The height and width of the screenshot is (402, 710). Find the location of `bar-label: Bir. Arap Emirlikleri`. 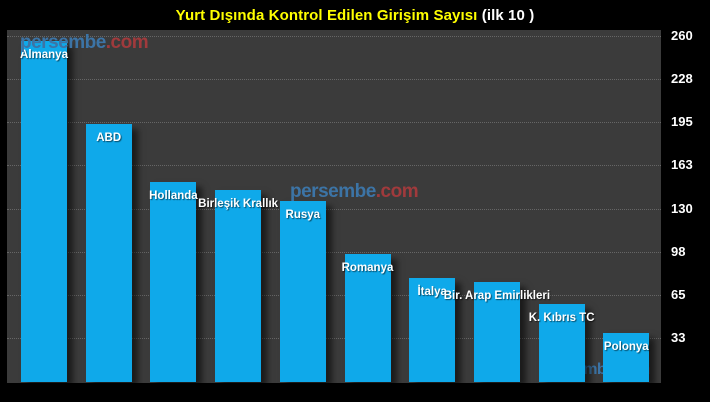

bar-label: Bir. Arap Emirlikleri is located at coordinates (497, 296).